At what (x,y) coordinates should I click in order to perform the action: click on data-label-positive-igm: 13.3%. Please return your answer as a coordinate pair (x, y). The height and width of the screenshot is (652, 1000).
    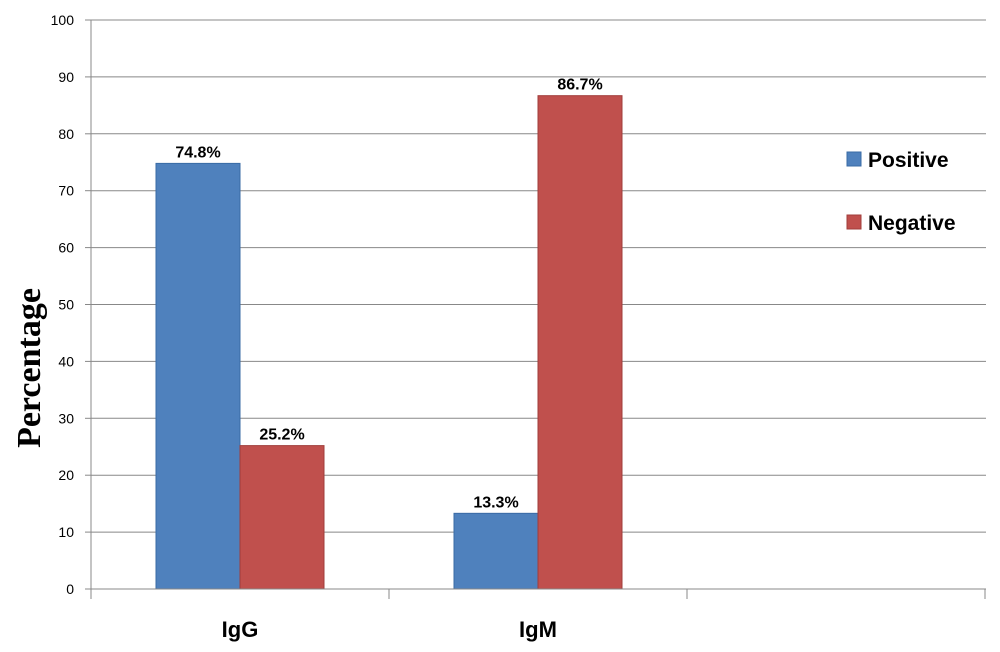
    Looking at the image, I should click on (495, 502).